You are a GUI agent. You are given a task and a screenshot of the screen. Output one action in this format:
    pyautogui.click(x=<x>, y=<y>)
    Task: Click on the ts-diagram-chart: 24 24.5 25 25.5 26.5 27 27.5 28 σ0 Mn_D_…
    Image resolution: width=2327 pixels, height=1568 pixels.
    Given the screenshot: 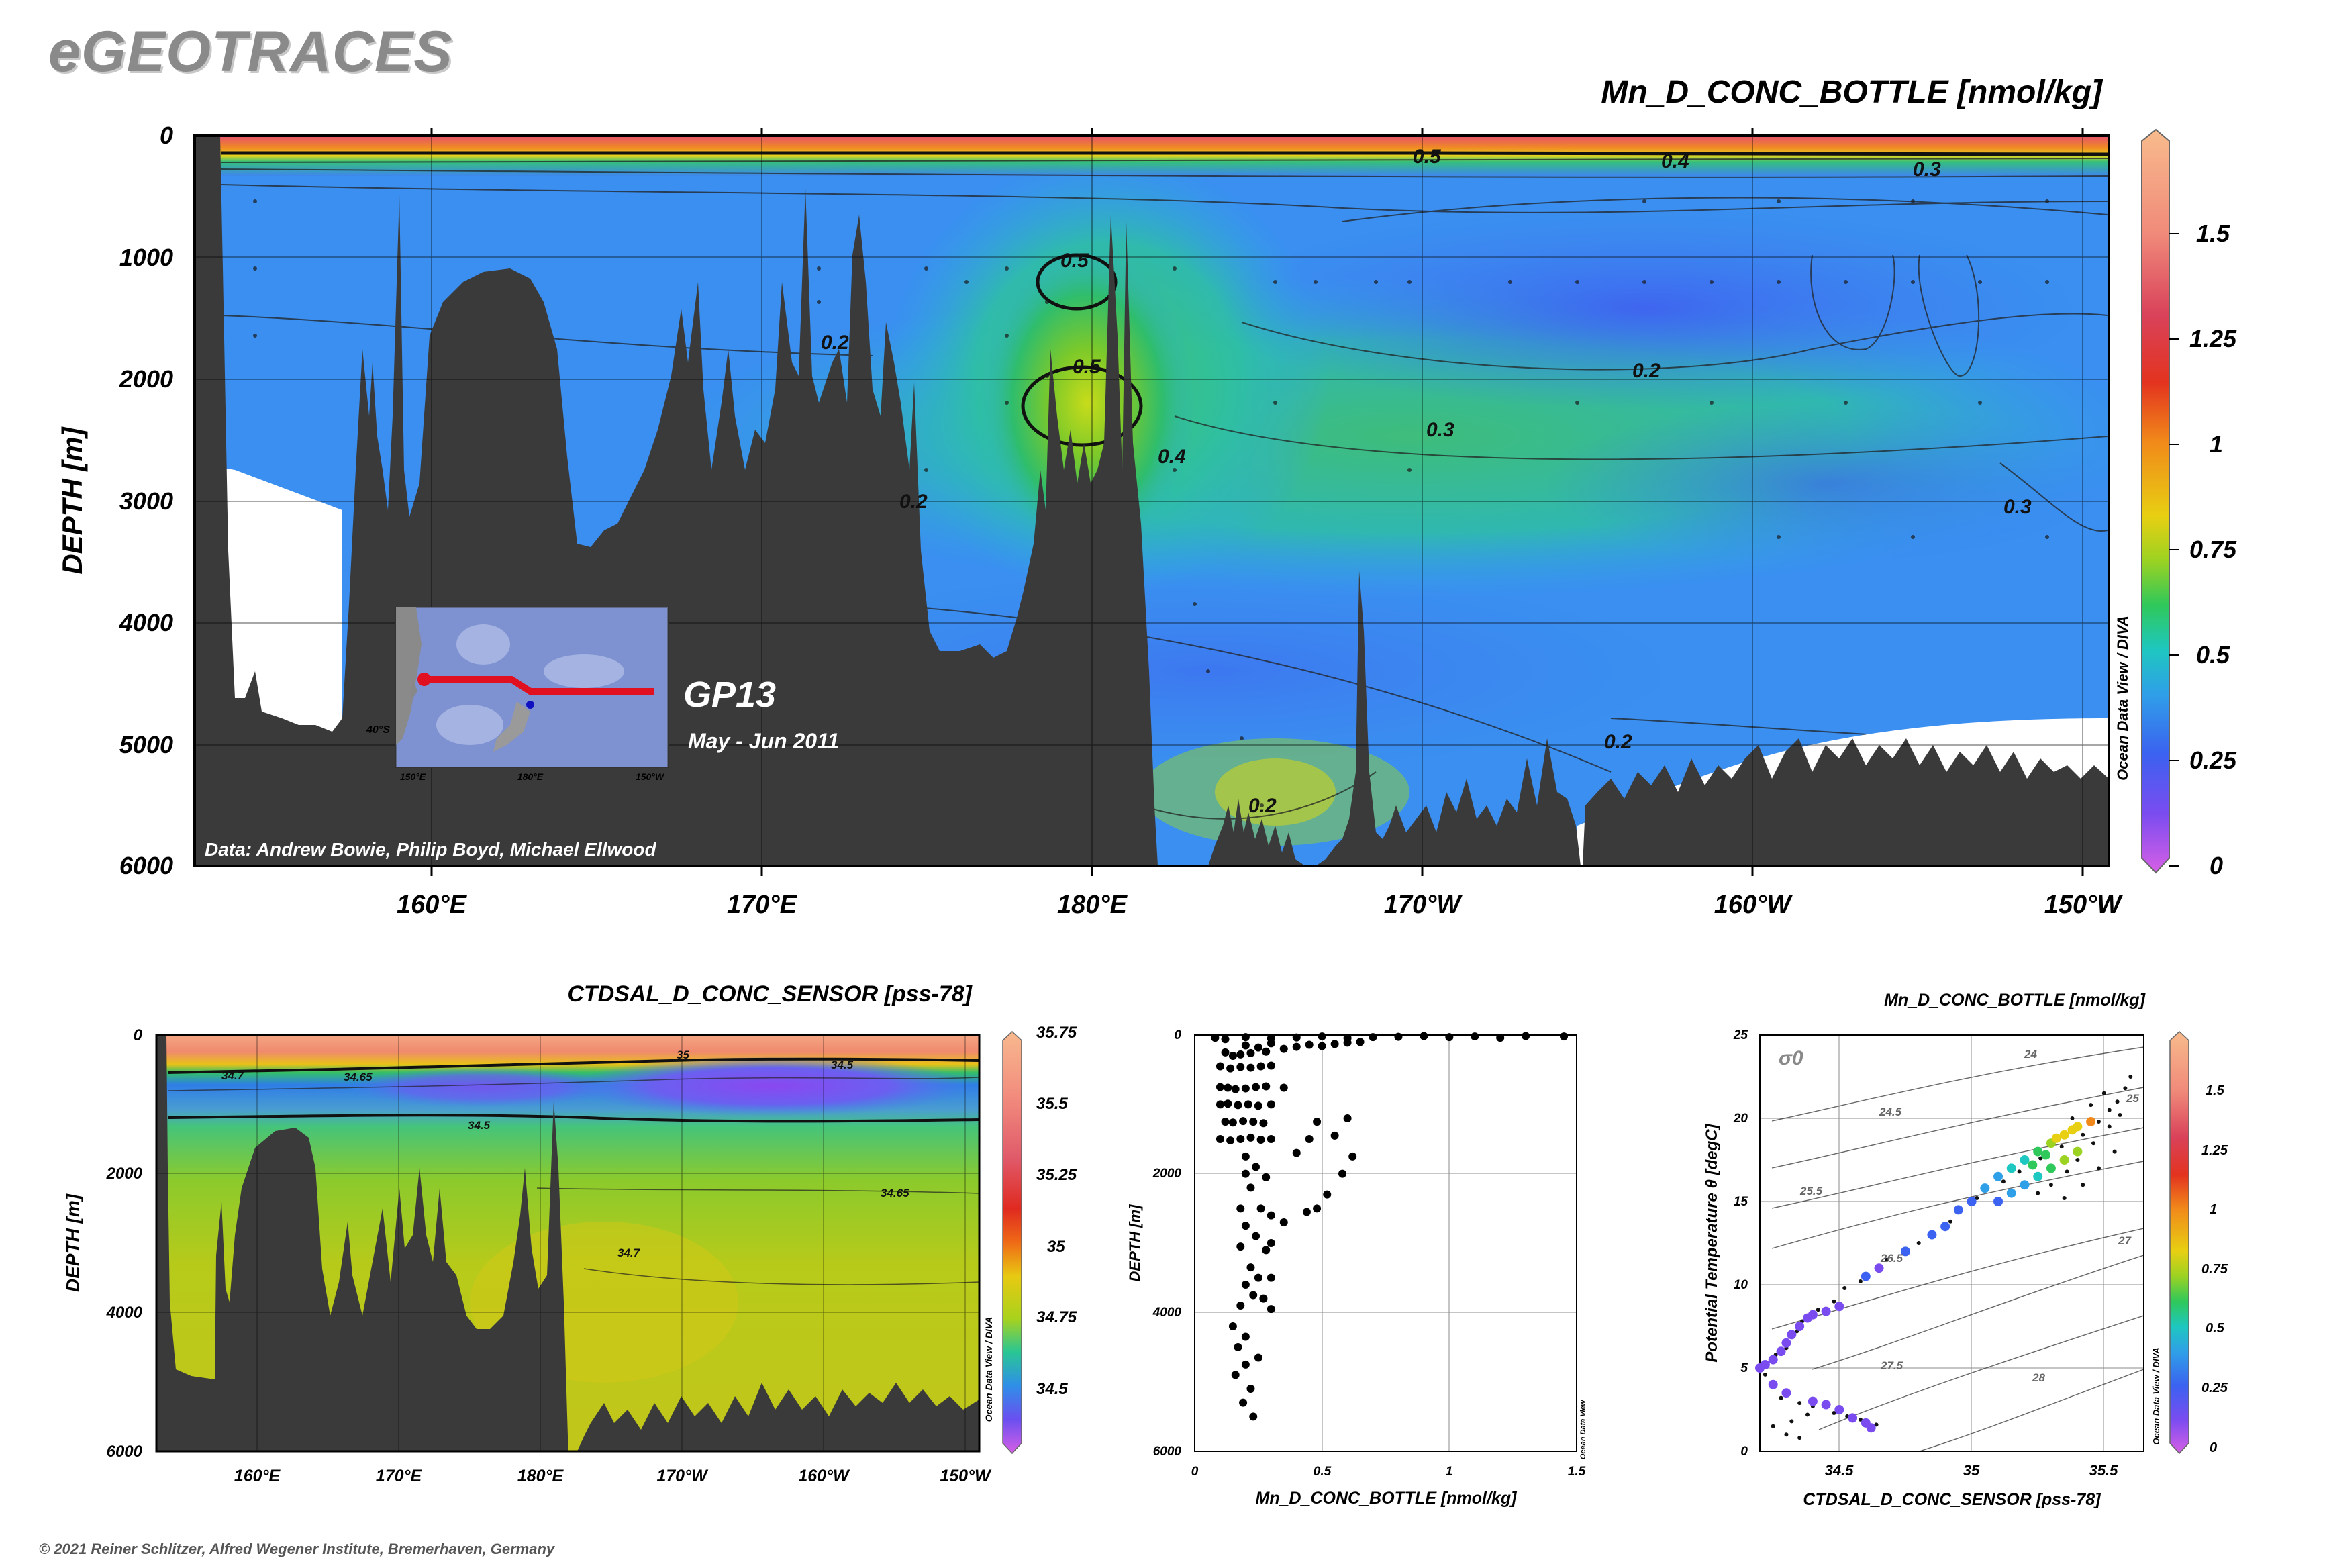 What is the action you would take?
    pyautogui.click(x=1965, y=1250)
    